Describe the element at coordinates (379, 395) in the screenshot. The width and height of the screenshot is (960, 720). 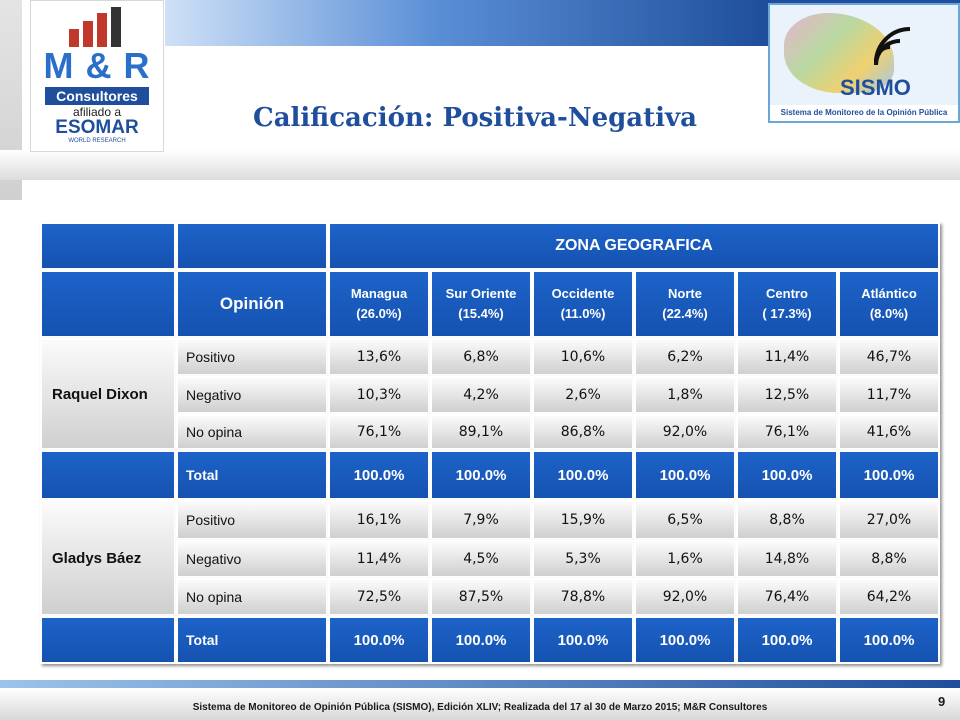
I see `table-cell: 10,3%` at that location.